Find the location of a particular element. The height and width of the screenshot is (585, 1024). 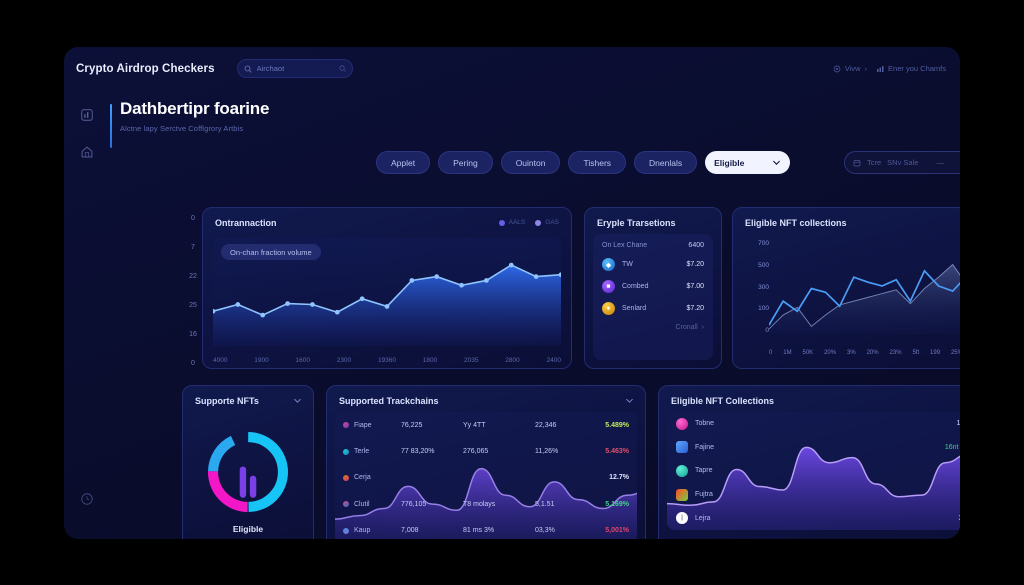

token-amount: $7.00 is located at coordinates (695, 286).